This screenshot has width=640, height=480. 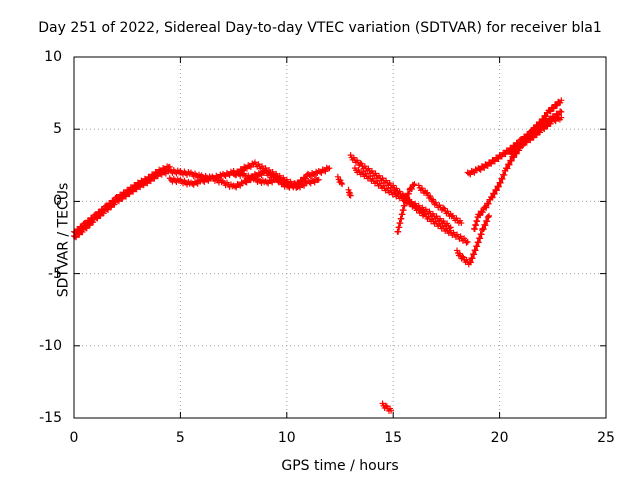 I want to click on y-tick-label: 0, so click(x=57, y=201).